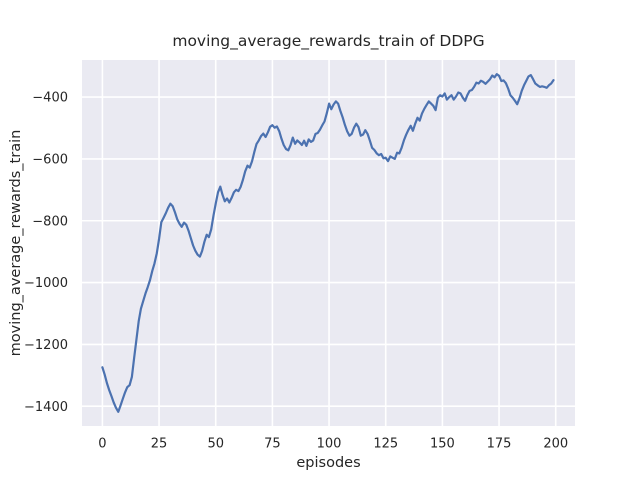 The width and height of the screenshot is (640, 480). Describe the element at coordinates (328, 41) in the screenshot. I see `chart-title: moving_average_rewards_train of DDPG` at that location.